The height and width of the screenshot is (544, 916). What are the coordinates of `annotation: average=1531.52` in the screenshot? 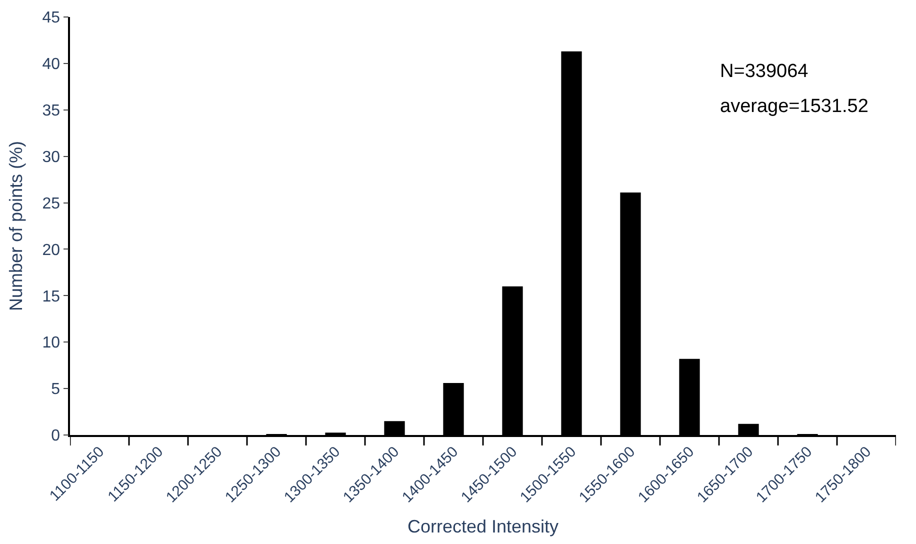 It's located at (794, 106).